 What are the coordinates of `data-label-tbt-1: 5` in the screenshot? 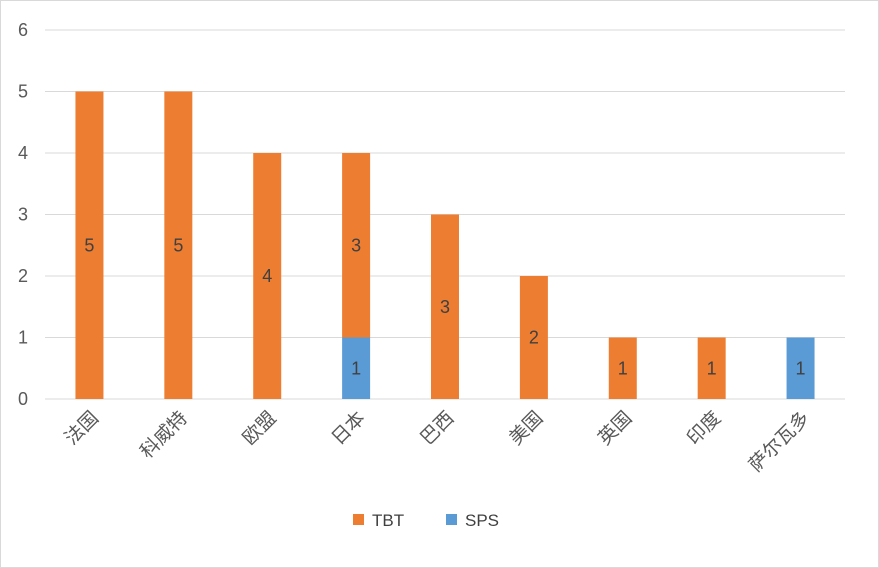 It's located at (178, 245).